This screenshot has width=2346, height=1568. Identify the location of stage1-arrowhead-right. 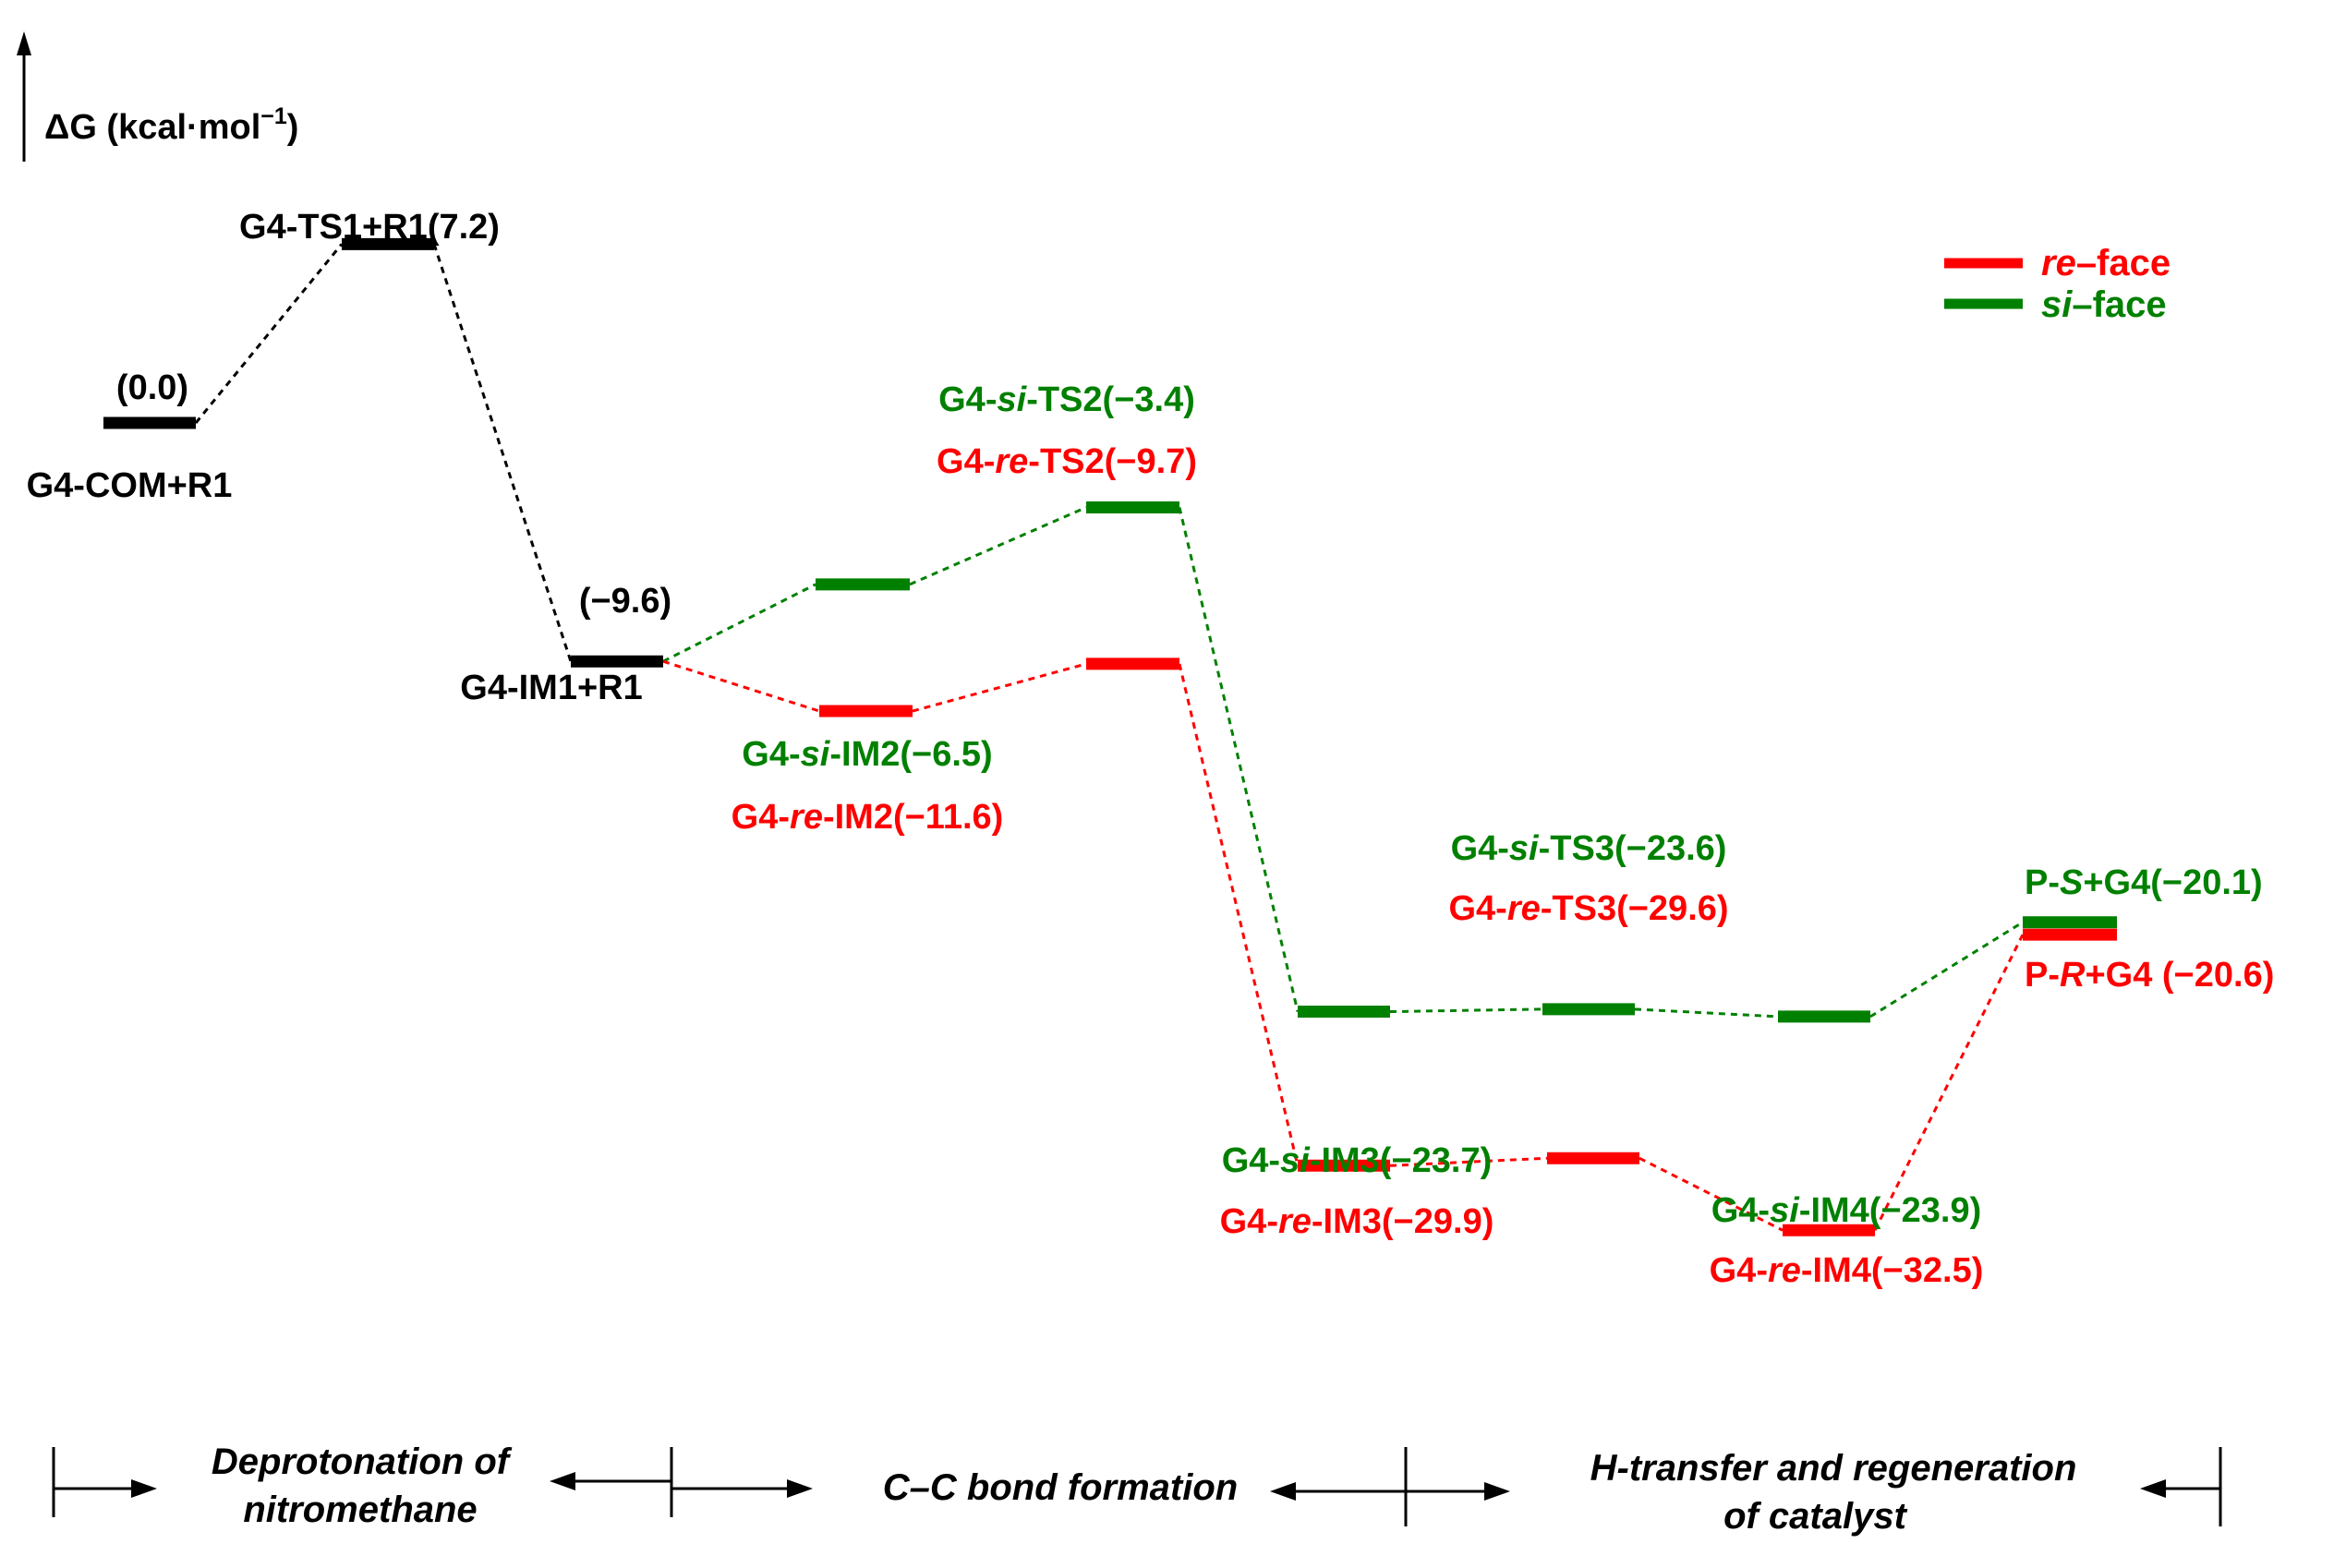
(562, 1481).